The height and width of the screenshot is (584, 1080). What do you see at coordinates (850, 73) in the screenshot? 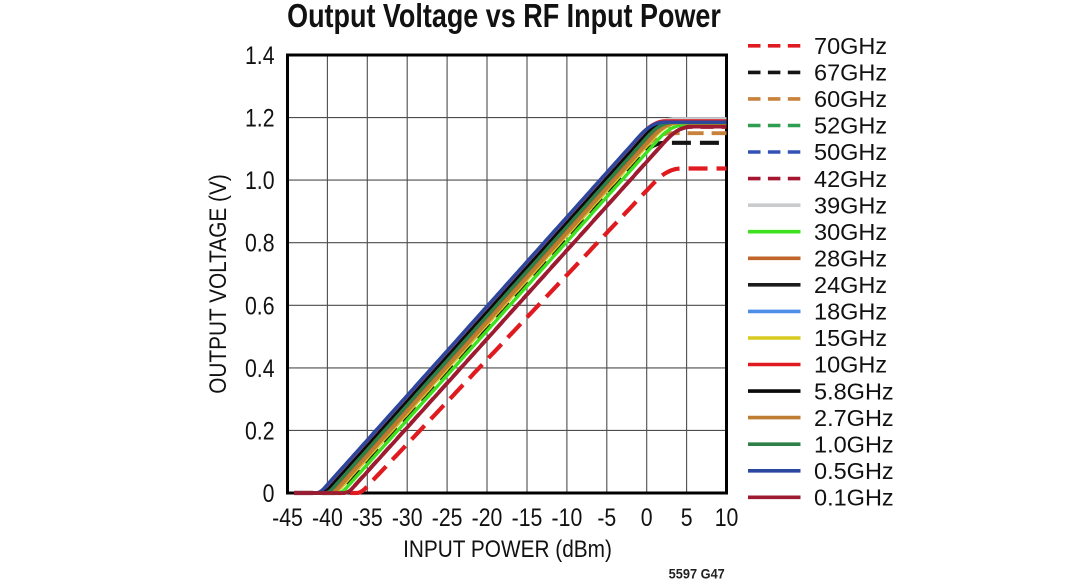
I see `svg-text: 67GHz` at bounding box center [850, 73].